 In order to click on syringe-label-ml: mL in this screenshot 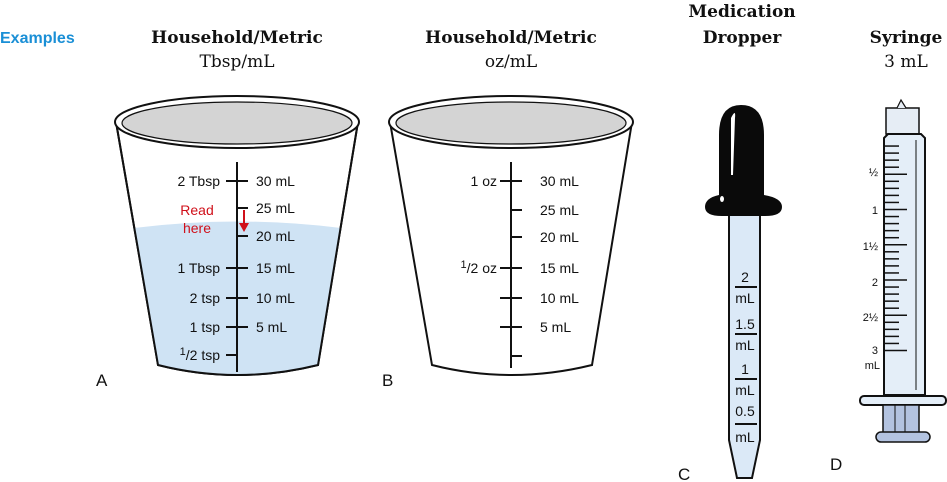, I will do `click(872, 366)`.